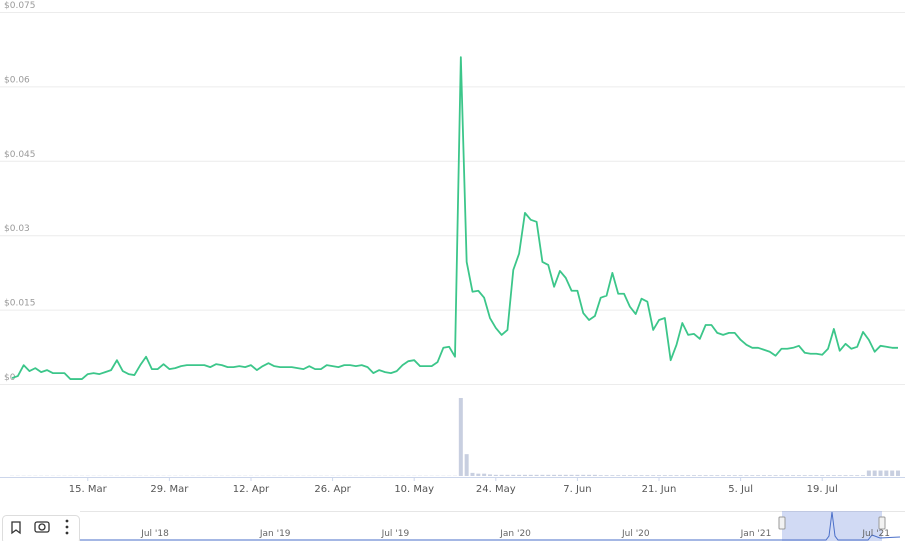 This screenshot has height=541, width=905. Describe the element at coordinates (414, 489) in the screenshot. I see `x-tick-label: 10. May` at that location.